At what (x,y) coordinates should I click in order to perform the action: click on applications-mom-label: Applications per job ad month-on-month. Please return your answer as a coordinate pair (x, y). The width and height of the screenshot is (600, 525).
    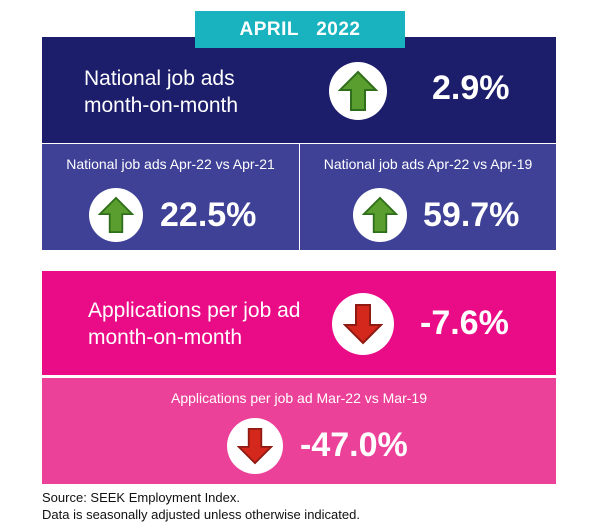
    Looking at the image, I should click on (218, 324).